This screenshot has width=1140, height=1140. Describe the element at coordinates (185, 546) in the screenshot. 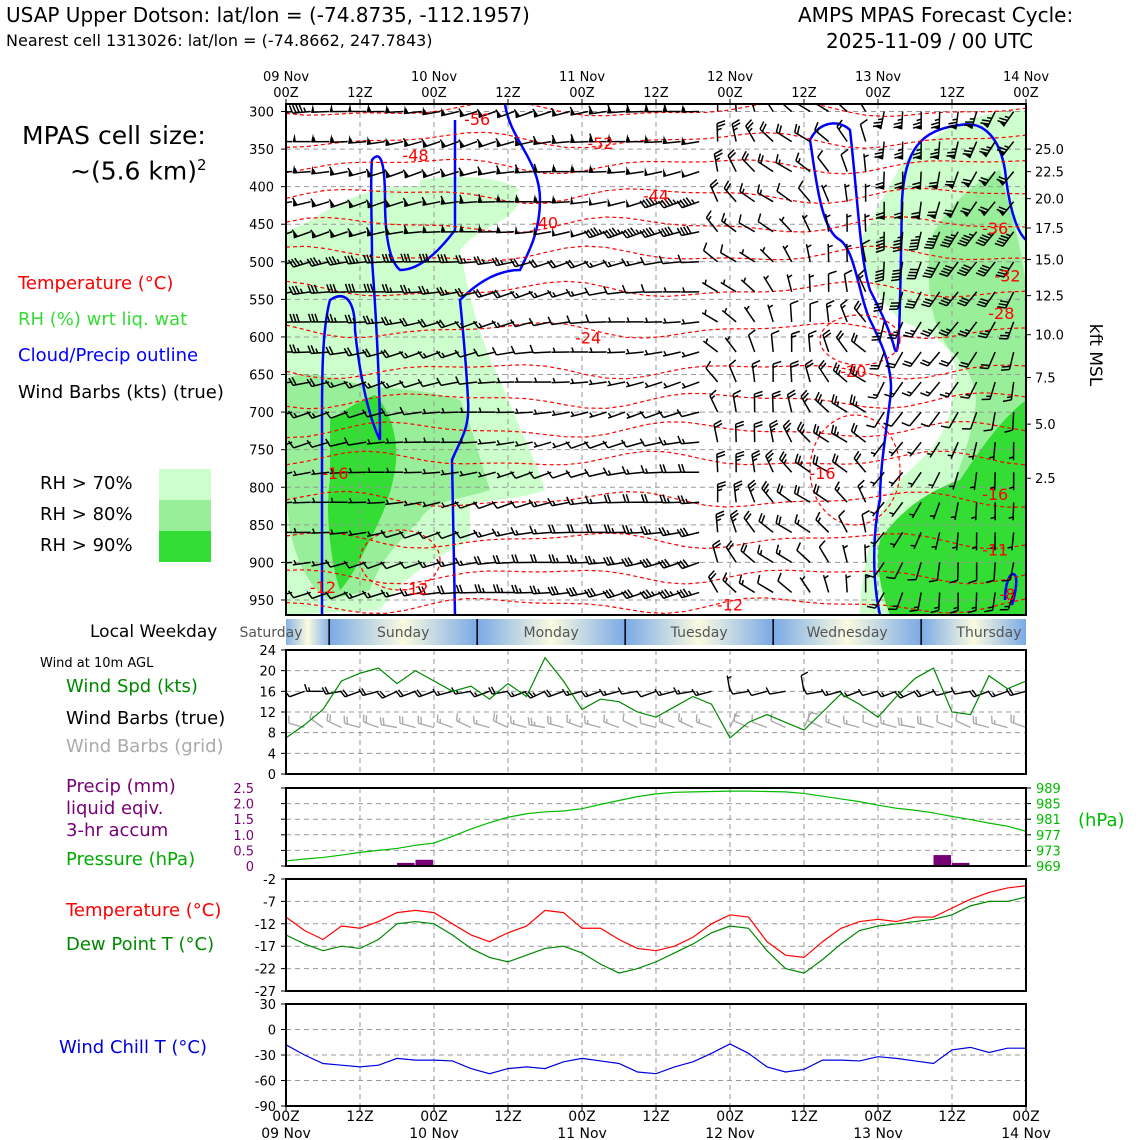

I see `legend-rh90-swatch` at that location.